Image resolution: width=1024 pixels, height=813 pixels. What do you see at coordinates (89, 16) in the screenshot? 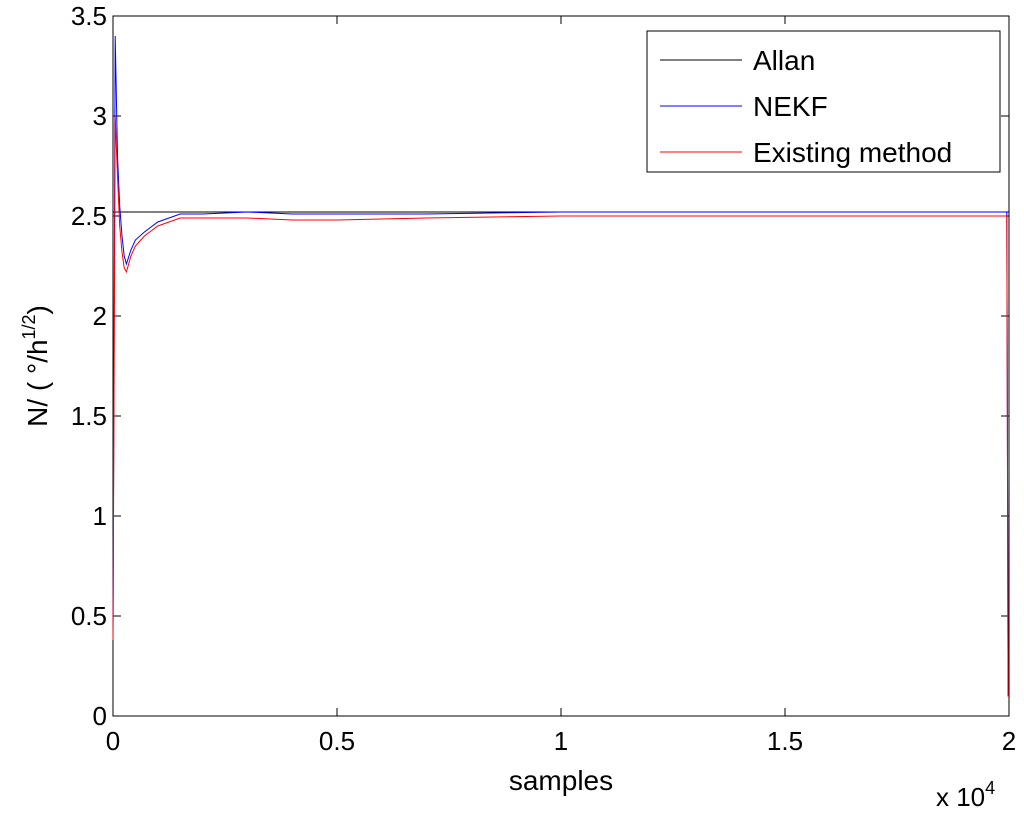
I see `y-tick-label: 3.5` at bounding box center [89, 16].